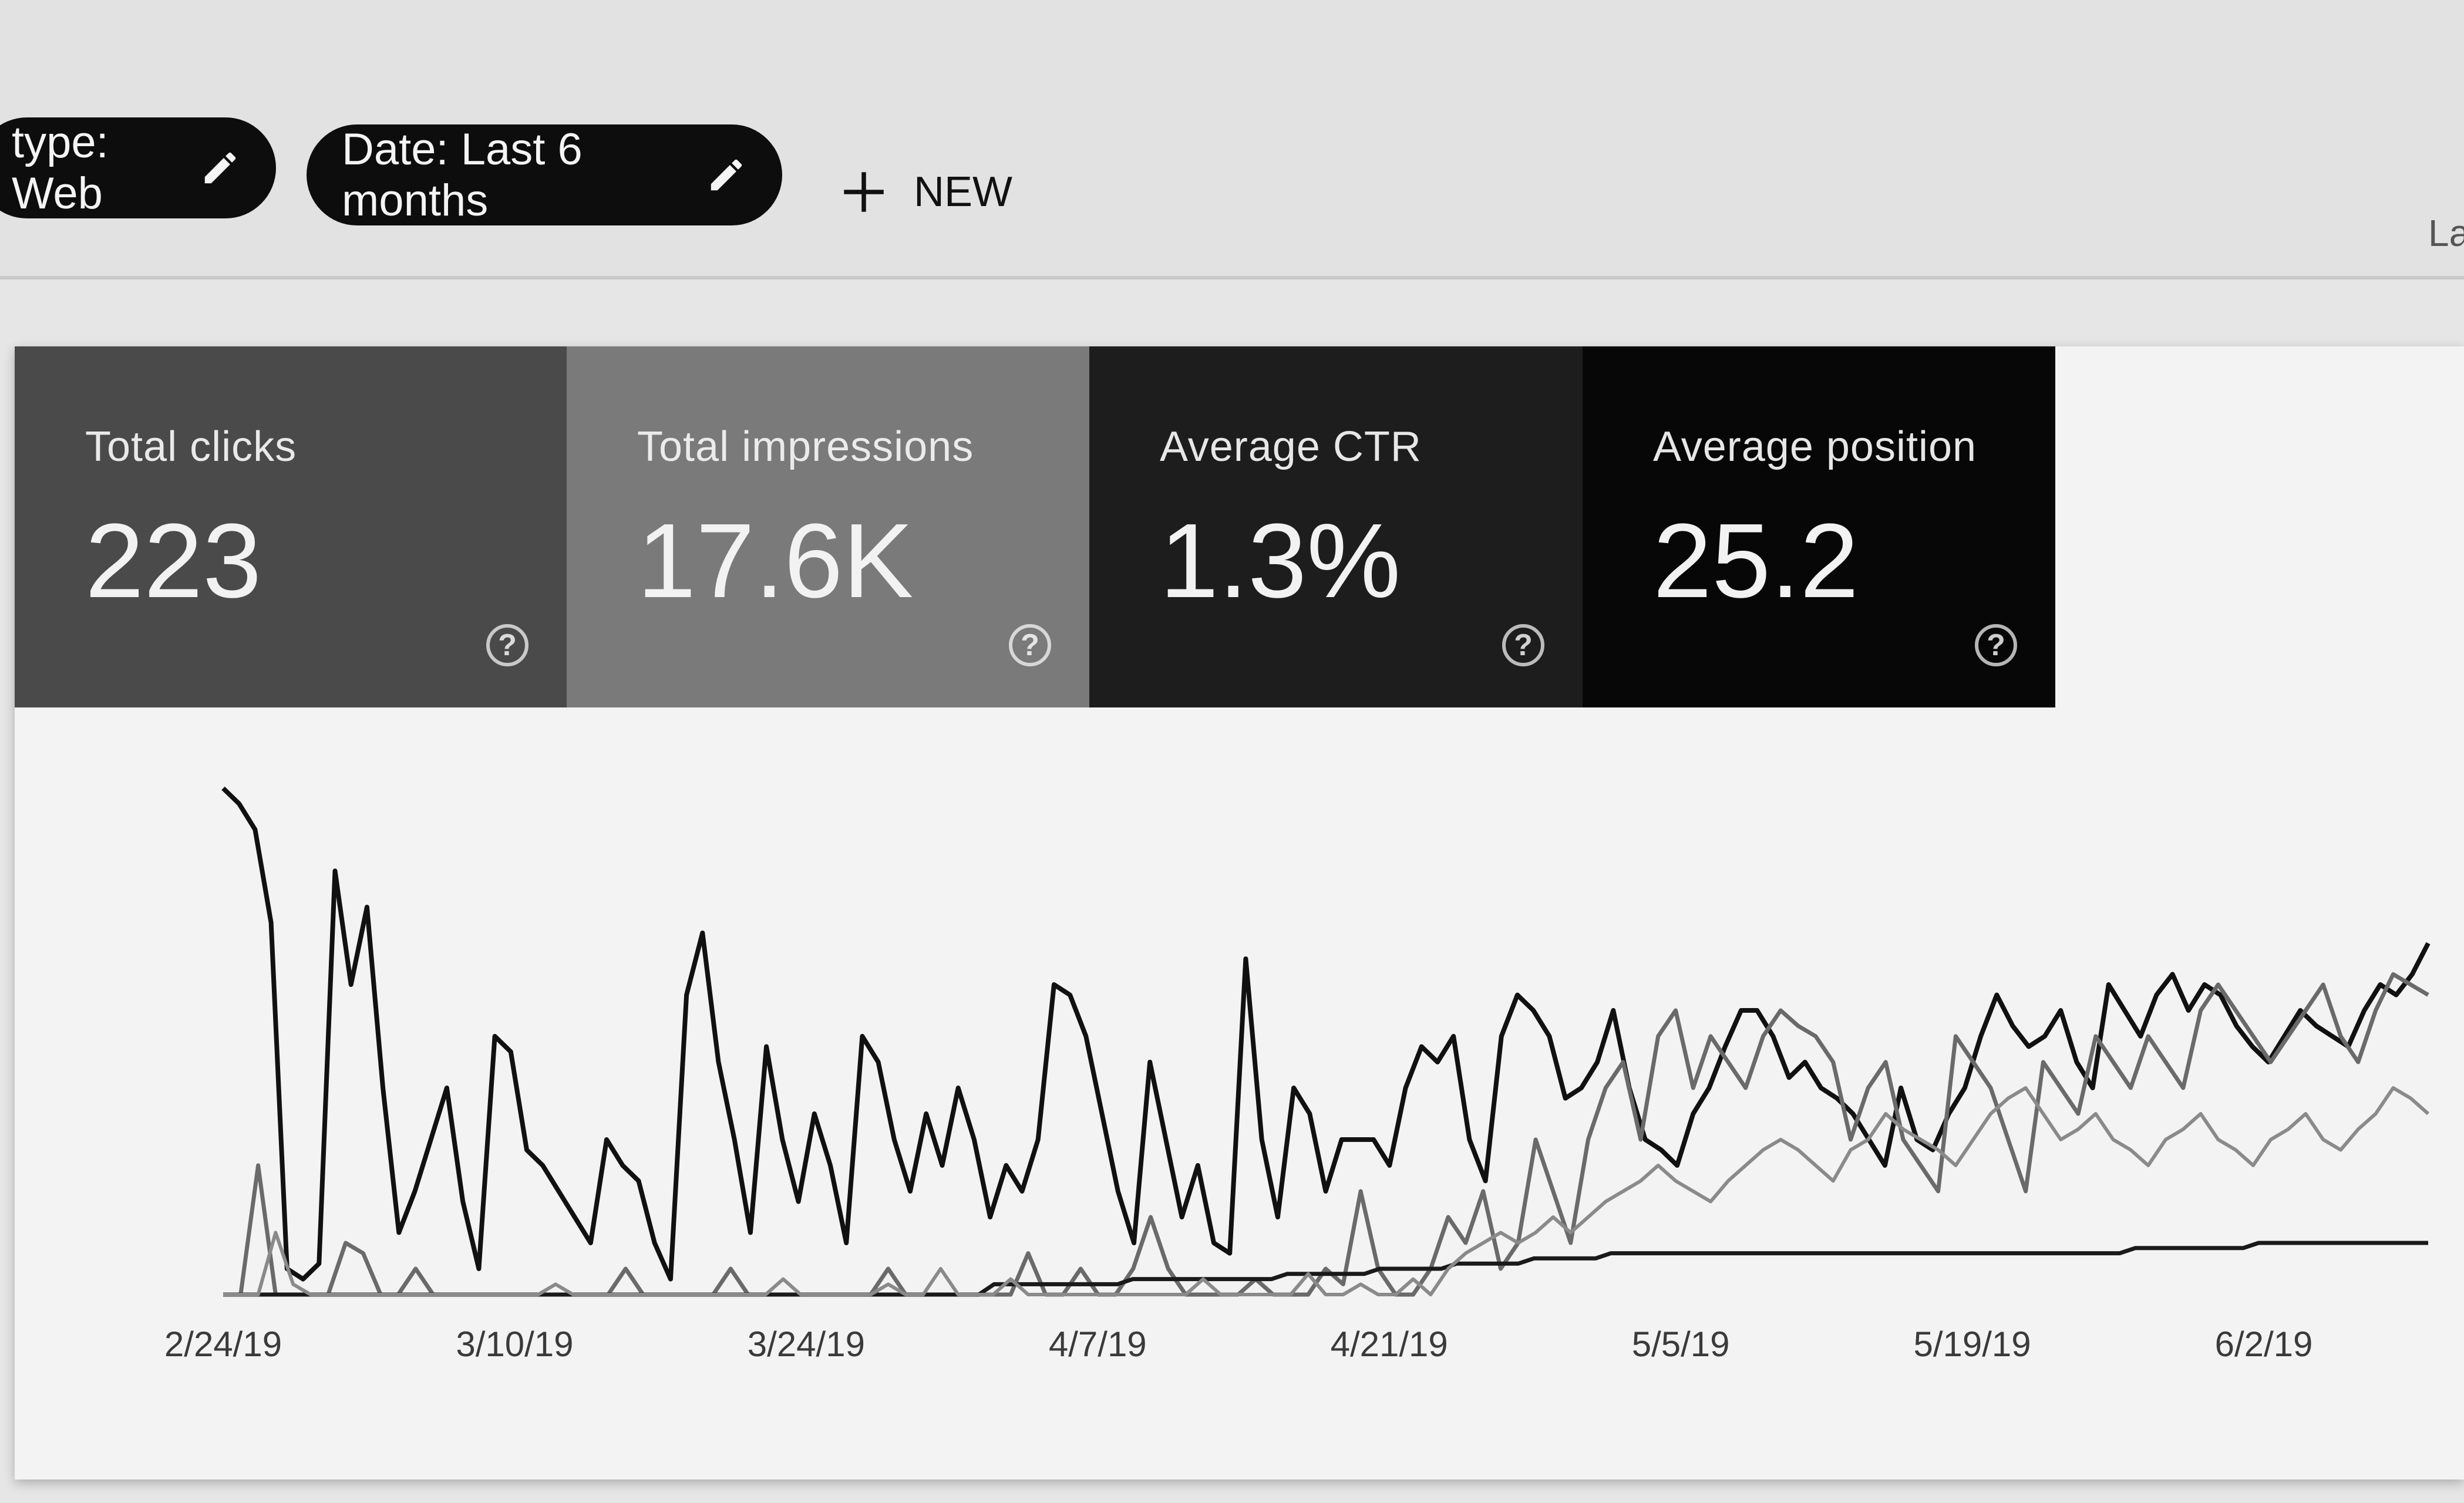 The width and height of the screenshot is (2464, 1503). What do you see at coordinates (138, 167) in the screenshot?
I see `filter-chip-type: type: Web` at bounding box center [138, 167].